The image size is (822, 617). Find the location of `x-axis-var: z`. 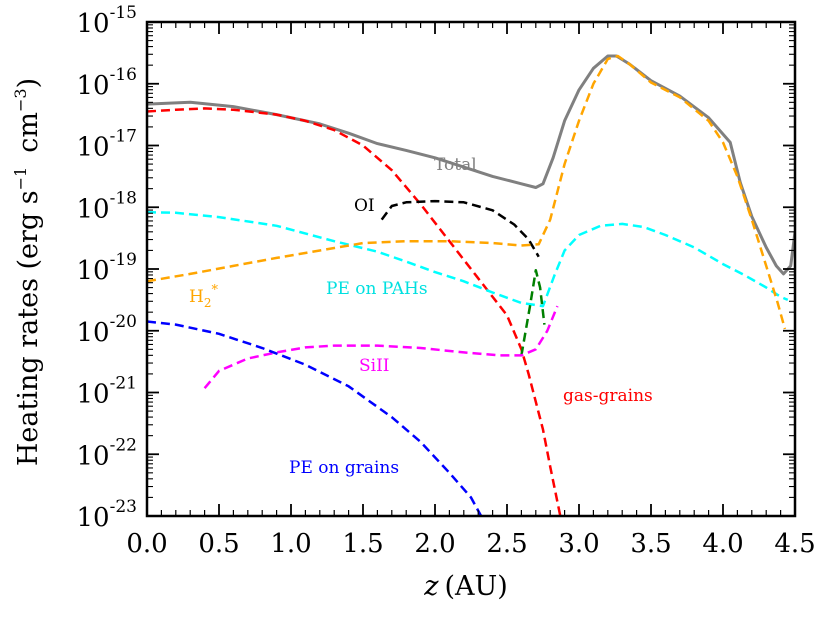

x-axis-var: z is located at coordinates (431, 586).